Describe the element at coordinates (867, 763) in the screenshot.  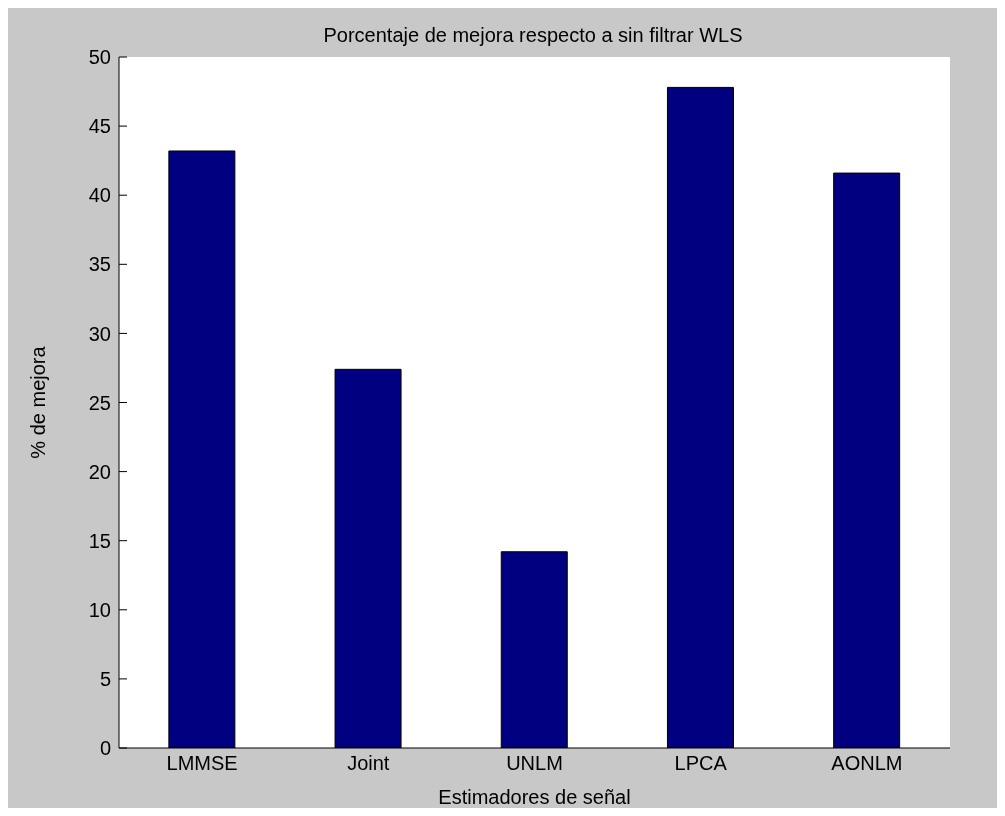
I see `x-tick-label: AONLM` at that location.